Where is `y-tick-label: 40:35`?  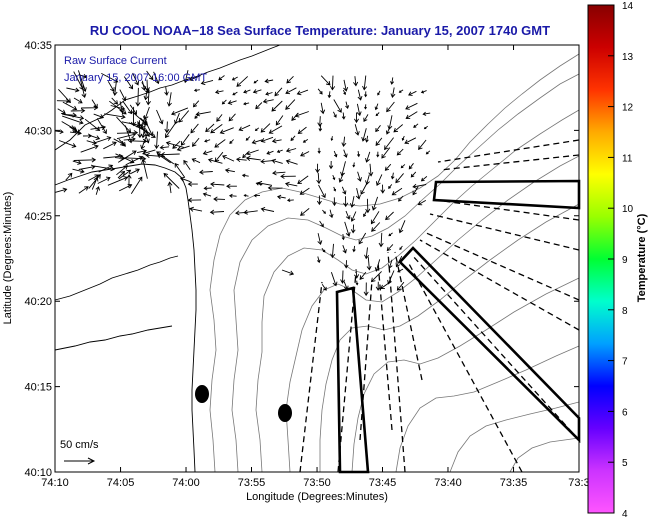 y-tick-label: 40:35 is located at coordinates (38, 46).